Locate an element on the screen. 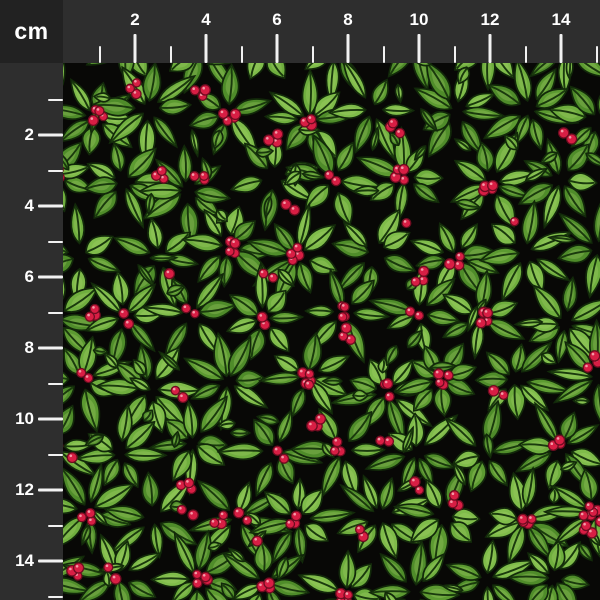 This screenshot has height=600, width=600. ruler-unit-label: cm is located at coordinates (31, 31).